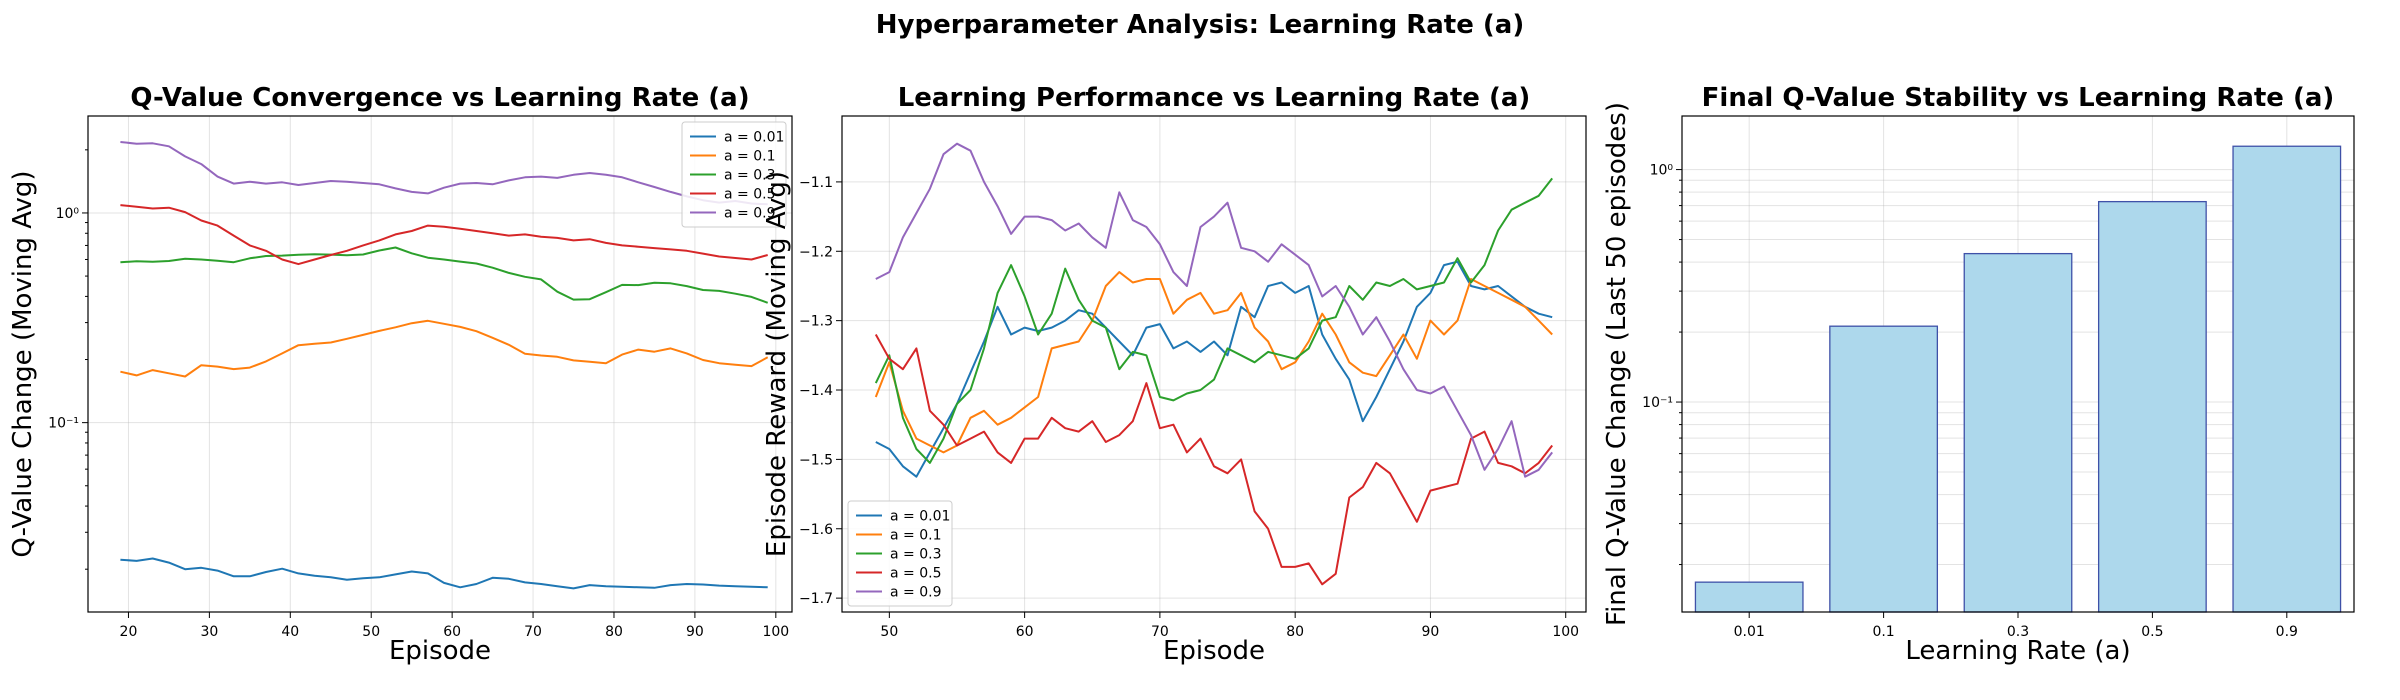 Image resolution: width=2400 pixels, height=700 pixels. Describe the element at coordinates (2287, 632) in the screenshot. I see `x-tick-label: 0.9` at that location.